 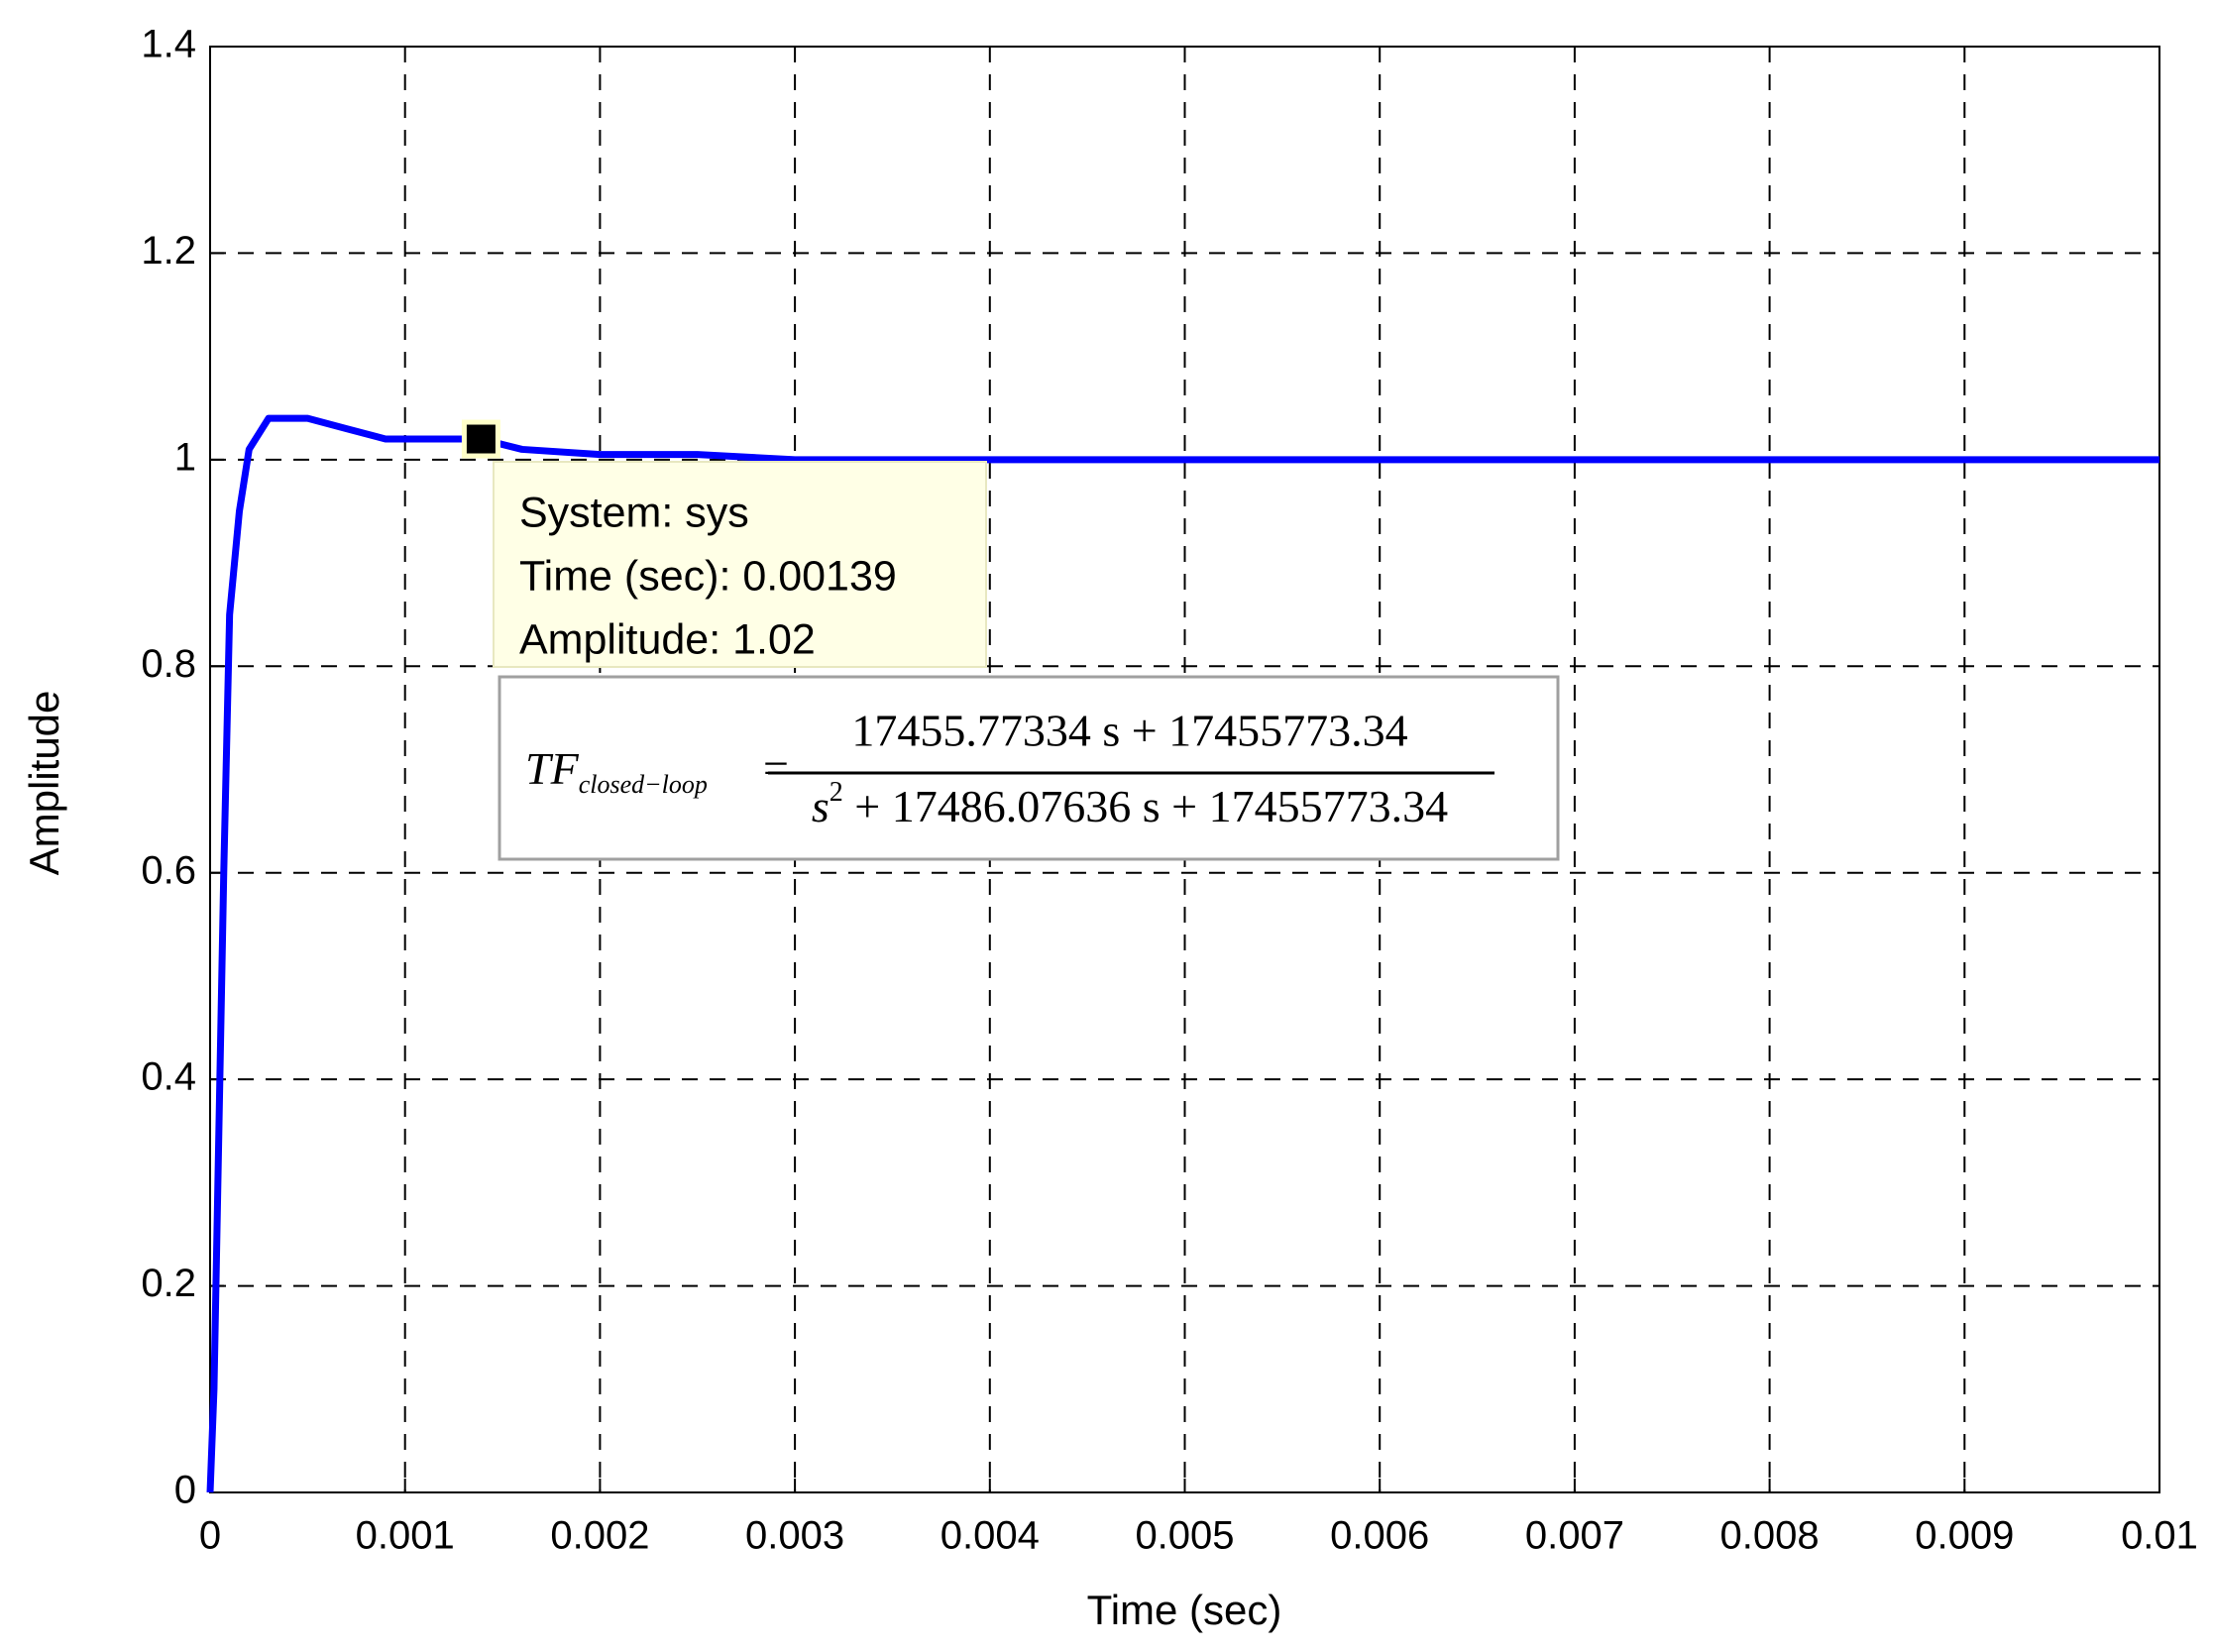 I want to click on x-tick-label: 0.008, so click(x=1770, y=1536).